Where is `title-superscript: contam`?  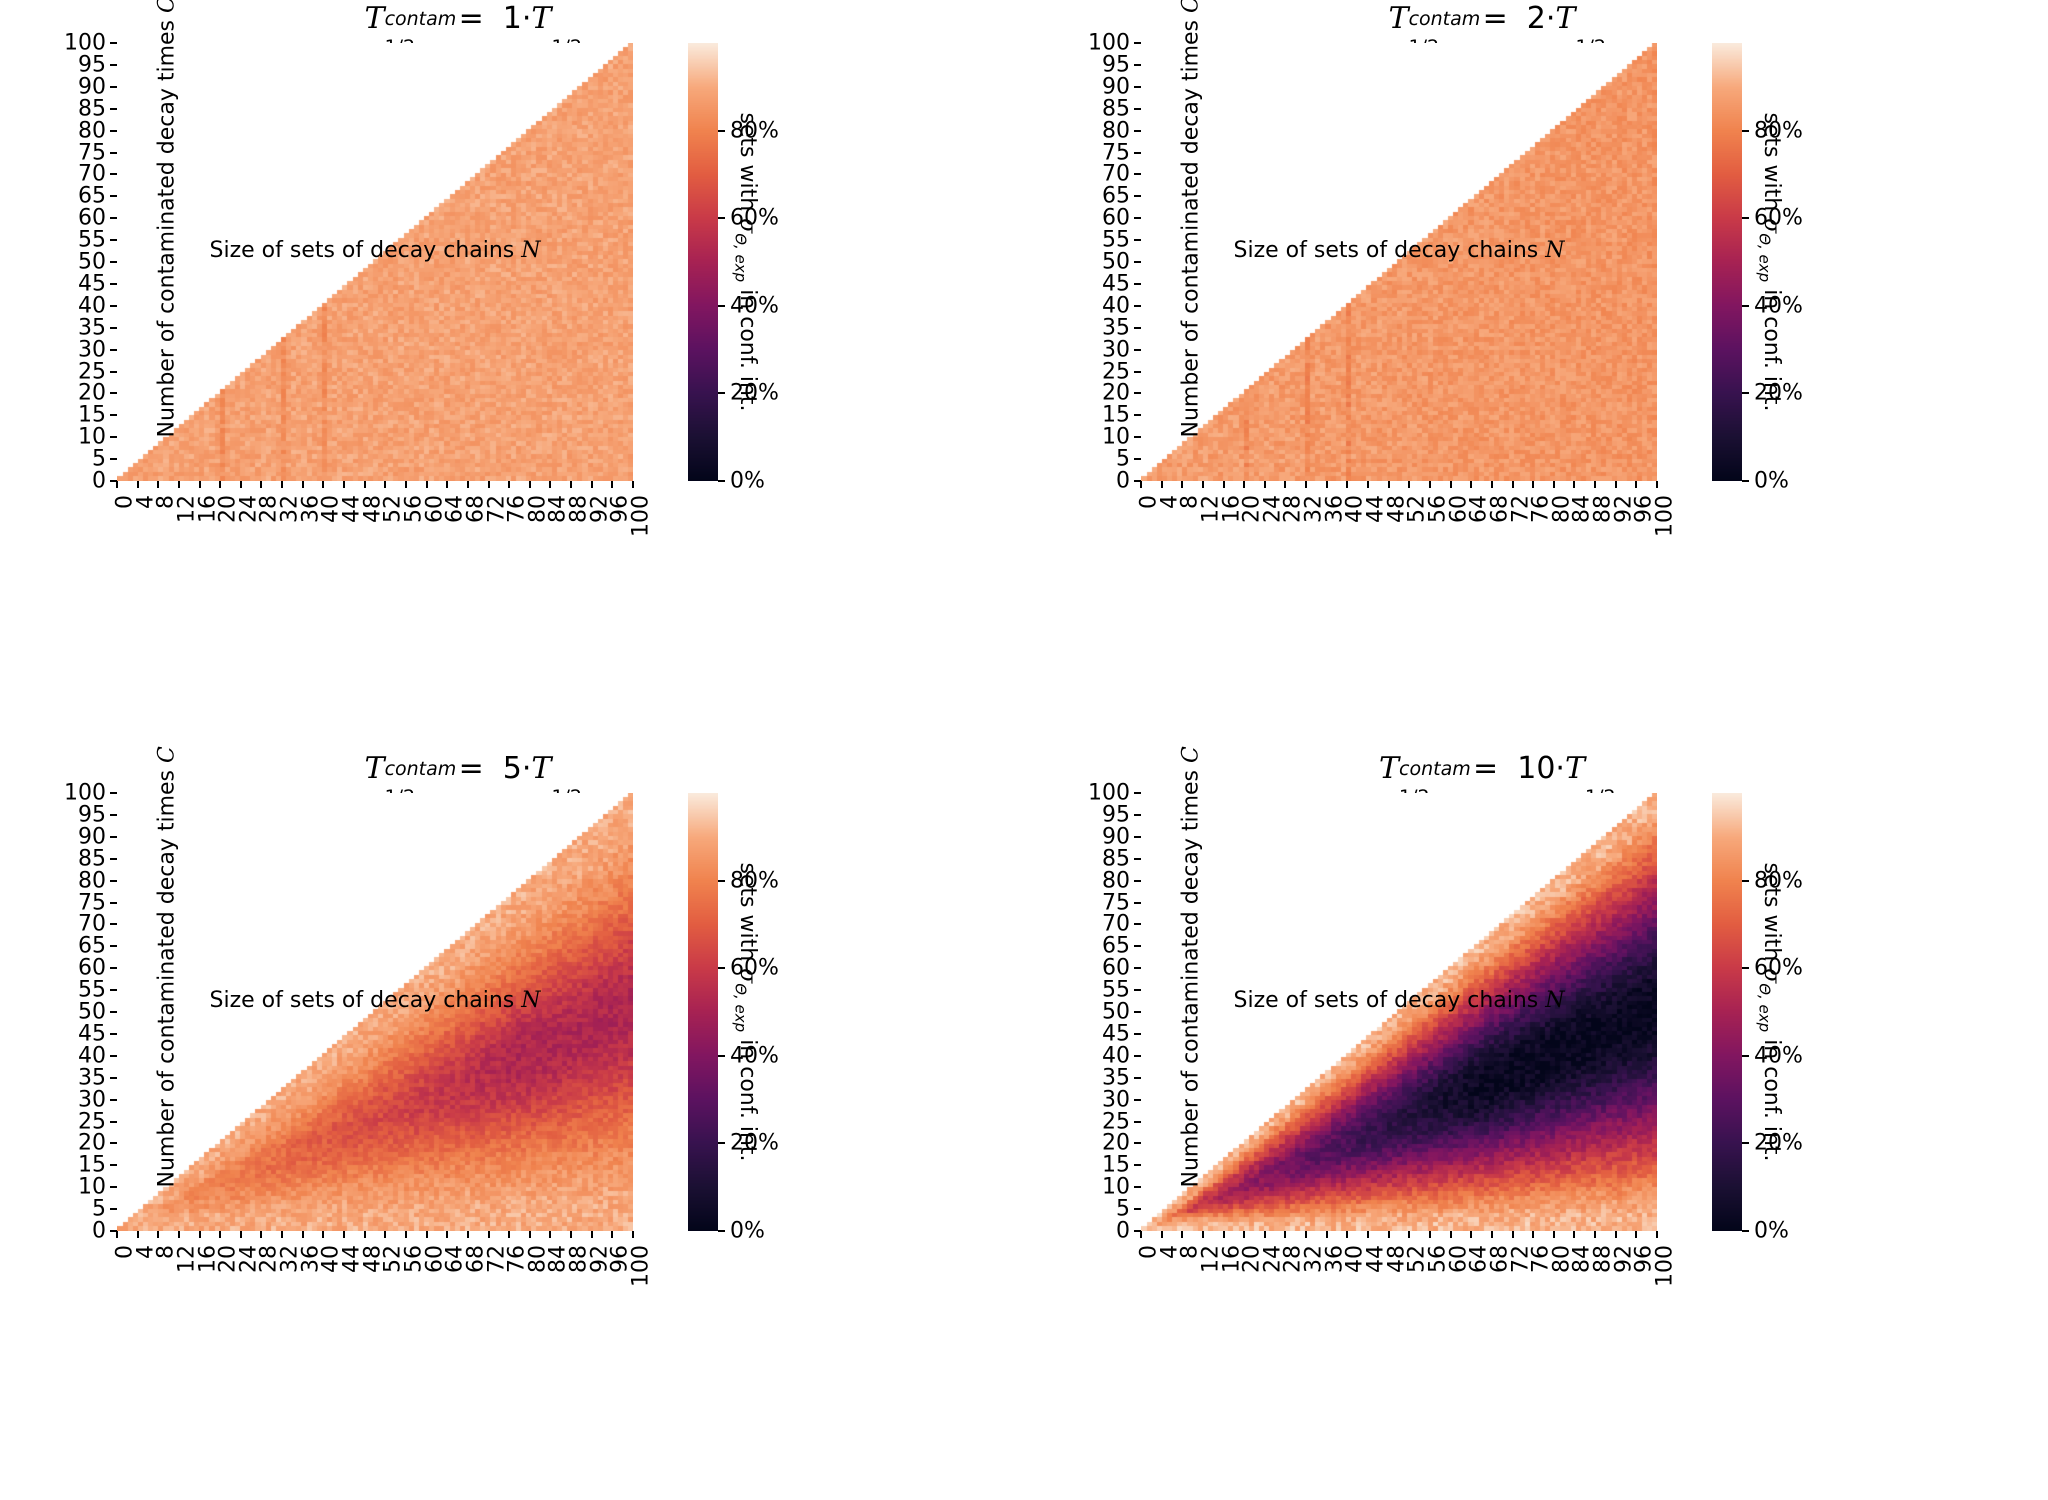
title-superscript: contam is located at coordinates (1435, 769).